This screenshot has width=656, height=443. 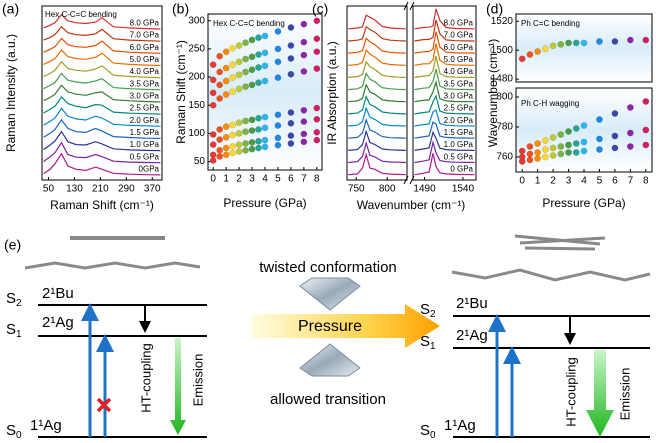 I want to click on y-axis-title: Raman Intensity (a.u.), so click(x=11, y=93).